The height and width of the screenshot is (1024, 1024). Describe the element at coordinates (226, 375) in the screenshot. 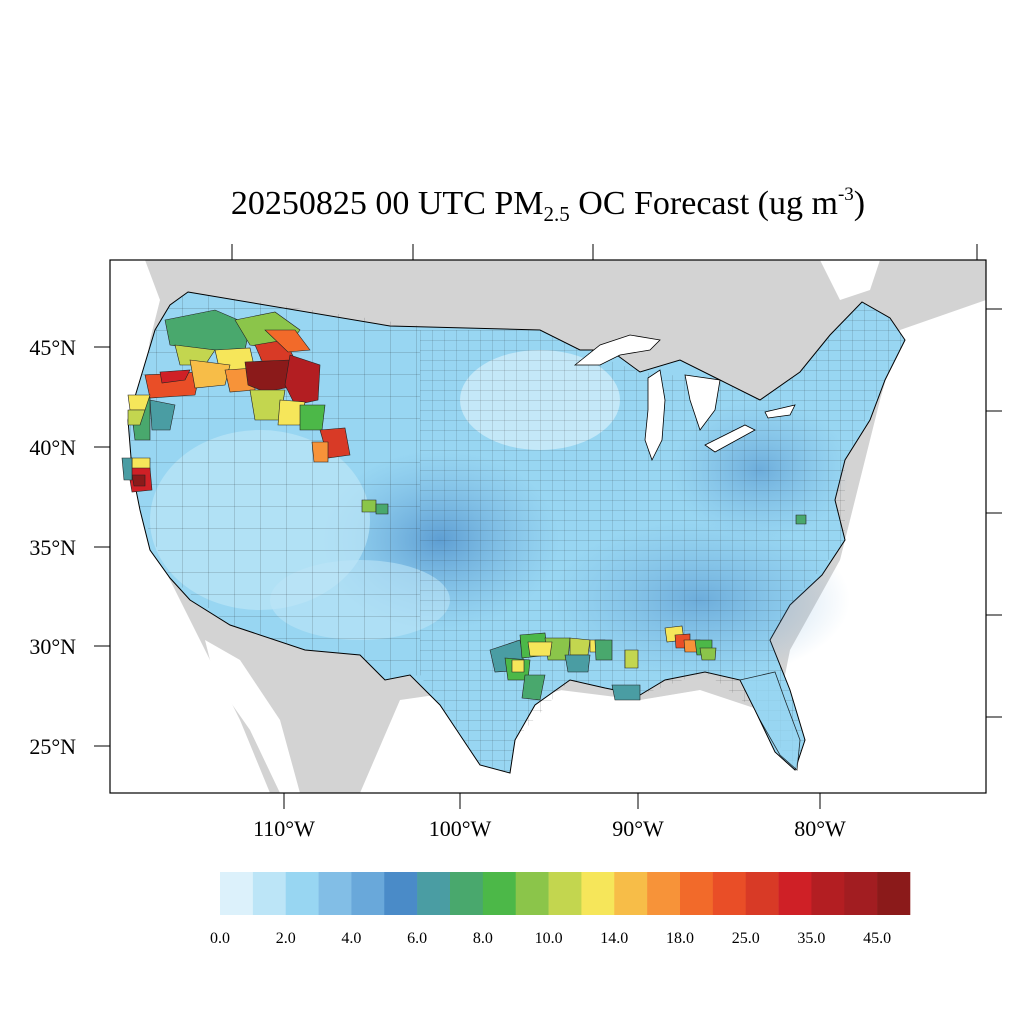

I see `hotspot-pacific-northwest` at that location.